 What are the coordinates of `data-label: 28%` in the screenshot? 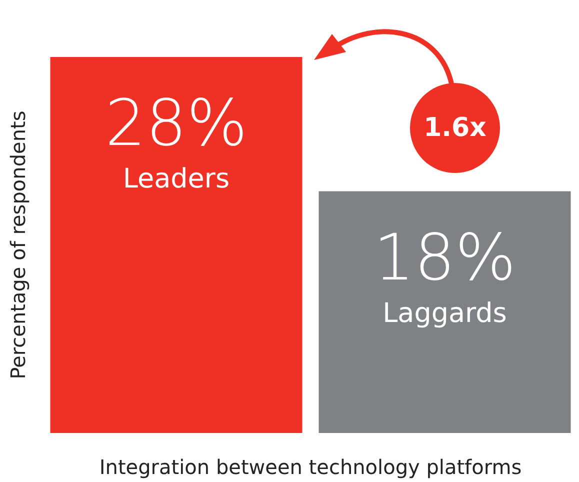 It's located at (176, 124).